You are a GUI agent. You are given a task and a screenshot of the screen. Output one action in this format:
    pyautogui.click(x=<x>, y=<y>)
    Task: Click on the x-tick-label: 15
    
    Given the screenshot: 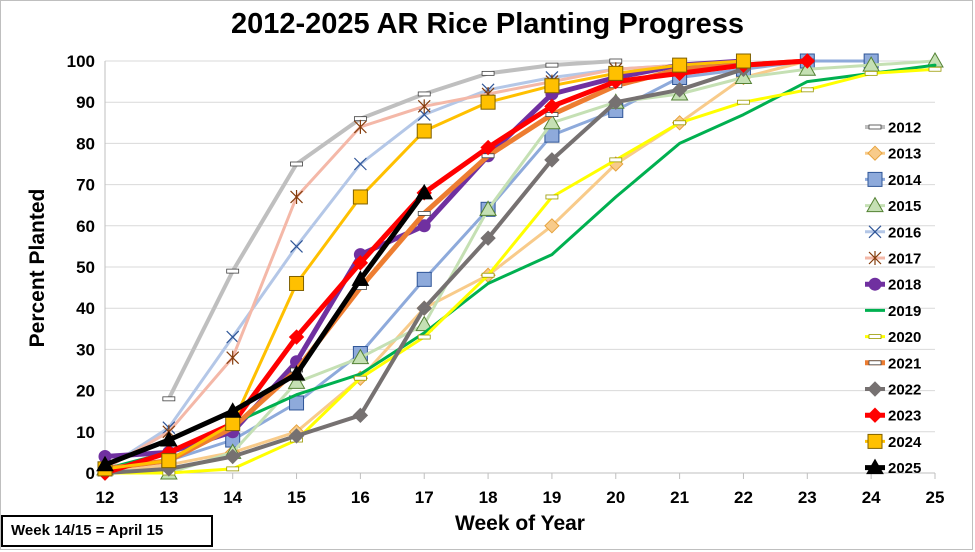 What is the action you would take?
    pyautogui.click(x=296, y=497)
    